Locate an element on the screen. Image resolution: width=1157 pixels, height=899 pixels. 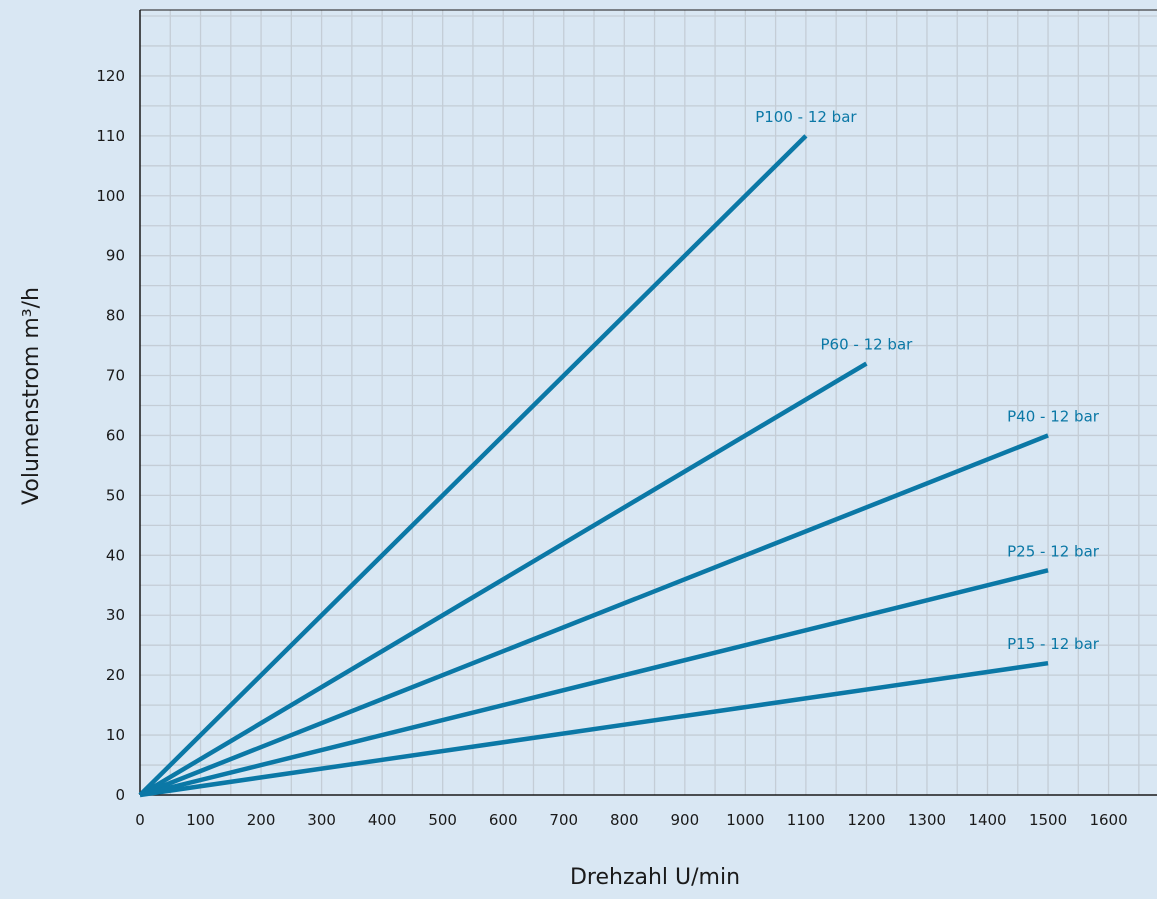
x-tick-label: 100 is located at coordinates (200, 820).